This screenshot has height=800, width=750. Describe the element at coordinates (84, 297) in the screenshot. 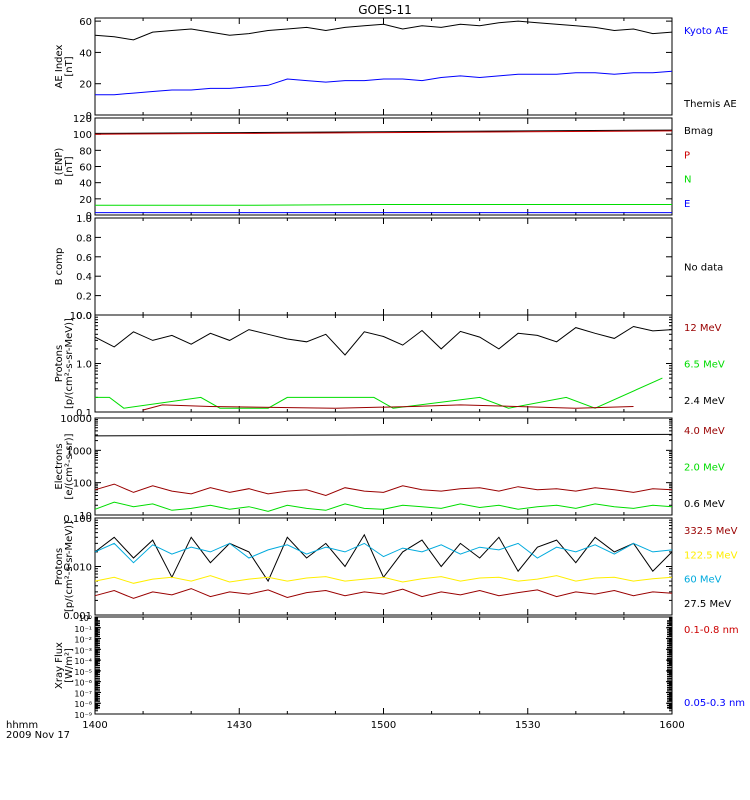

I see `y-tick-label: 0.2` at that location.